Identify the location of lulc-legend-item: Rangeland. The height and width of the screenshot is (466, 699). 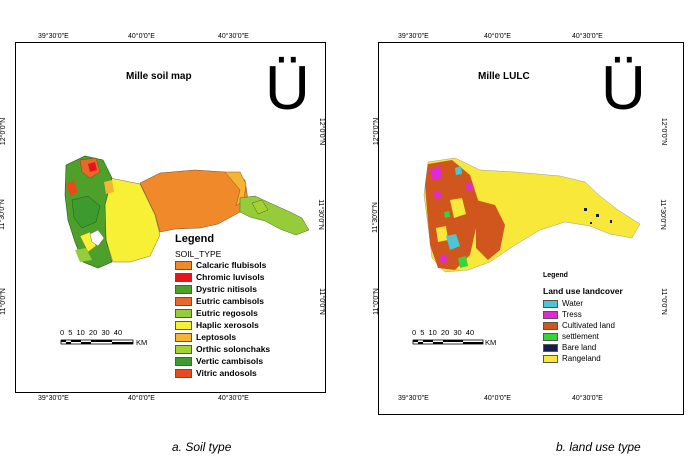
(572, 358).